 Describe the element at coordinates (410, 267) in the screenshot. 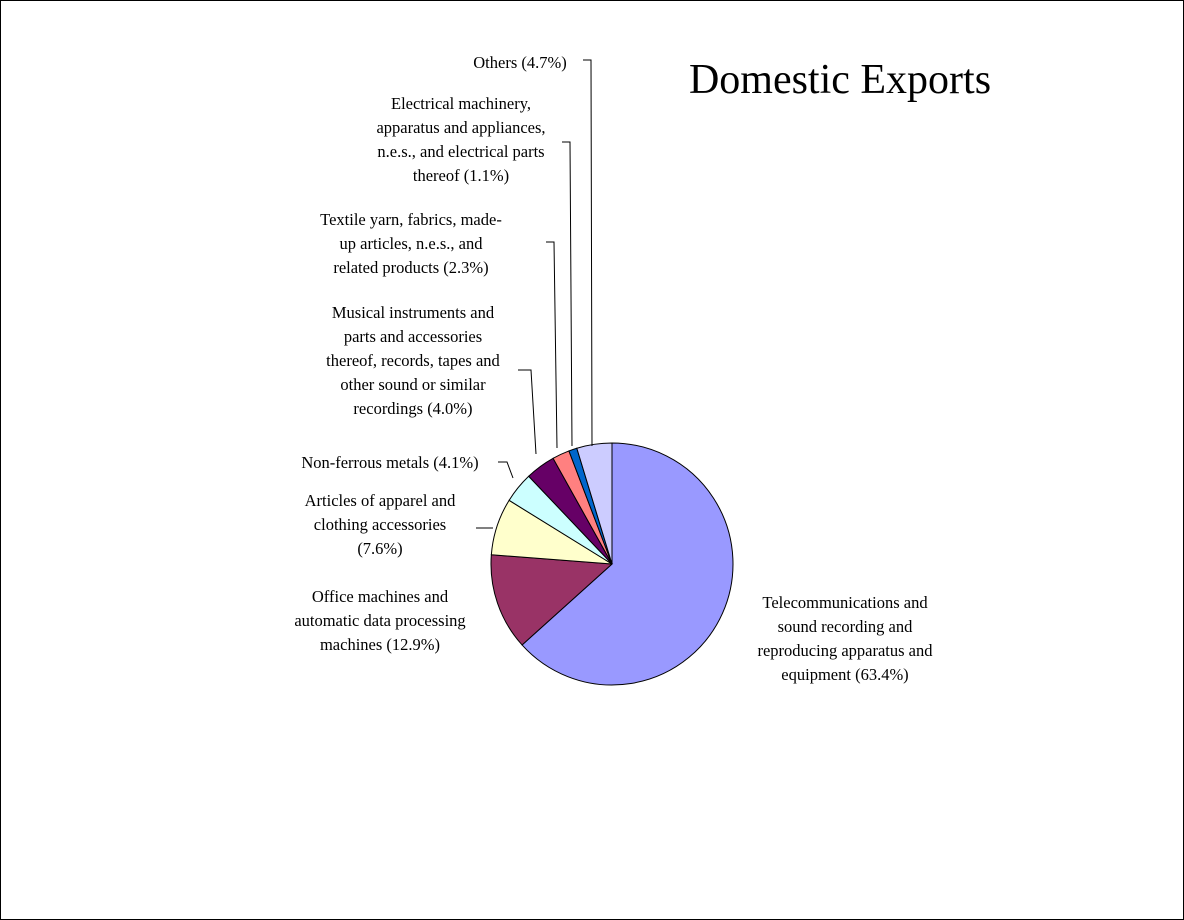

I see `slice-label-6-line-3: related products (2.3%)` at that location.